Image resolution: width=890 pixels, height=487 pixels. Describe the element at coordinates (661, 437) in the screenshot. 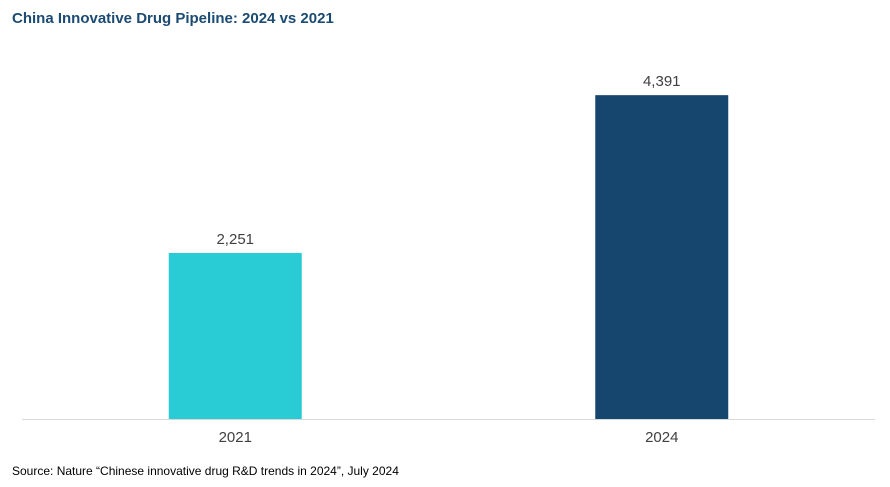

I see `x-tick-label-2024: 2024` at that location.